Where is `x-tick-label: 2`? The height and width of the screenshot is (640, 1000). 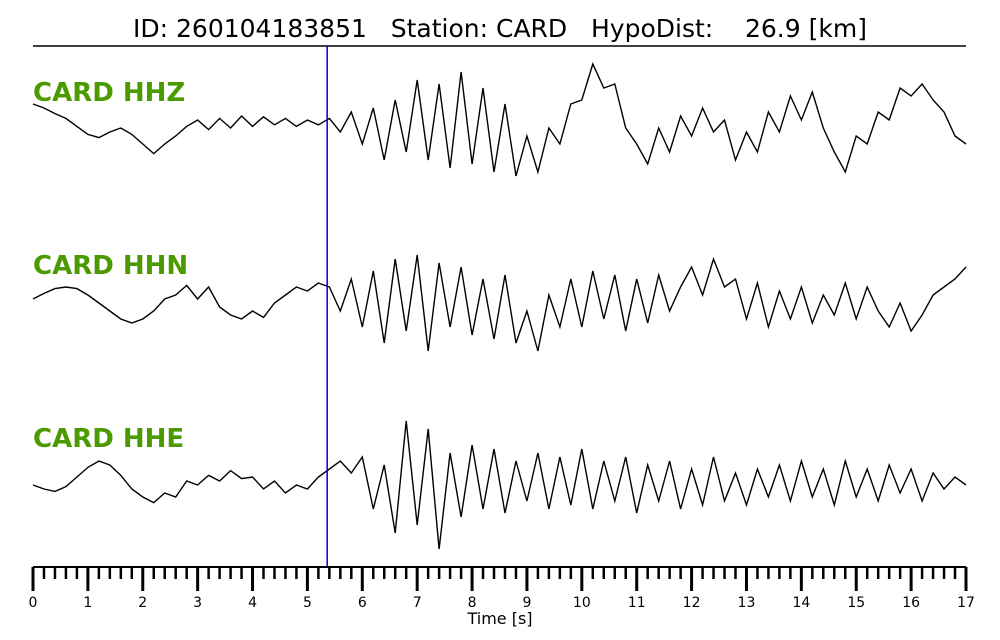
x-tick-label: 2 is located at coordinates (142, 603).